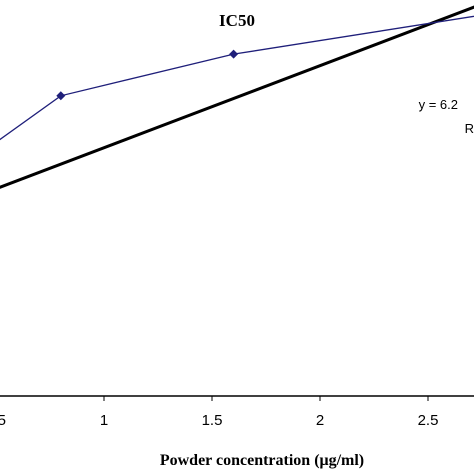 Image resolution: width=474 pixels, height=474 pixels. Describe the element at coordinates (438, 104) in the screenshot. I see `trendline-equation: y = 6.2` at that location.